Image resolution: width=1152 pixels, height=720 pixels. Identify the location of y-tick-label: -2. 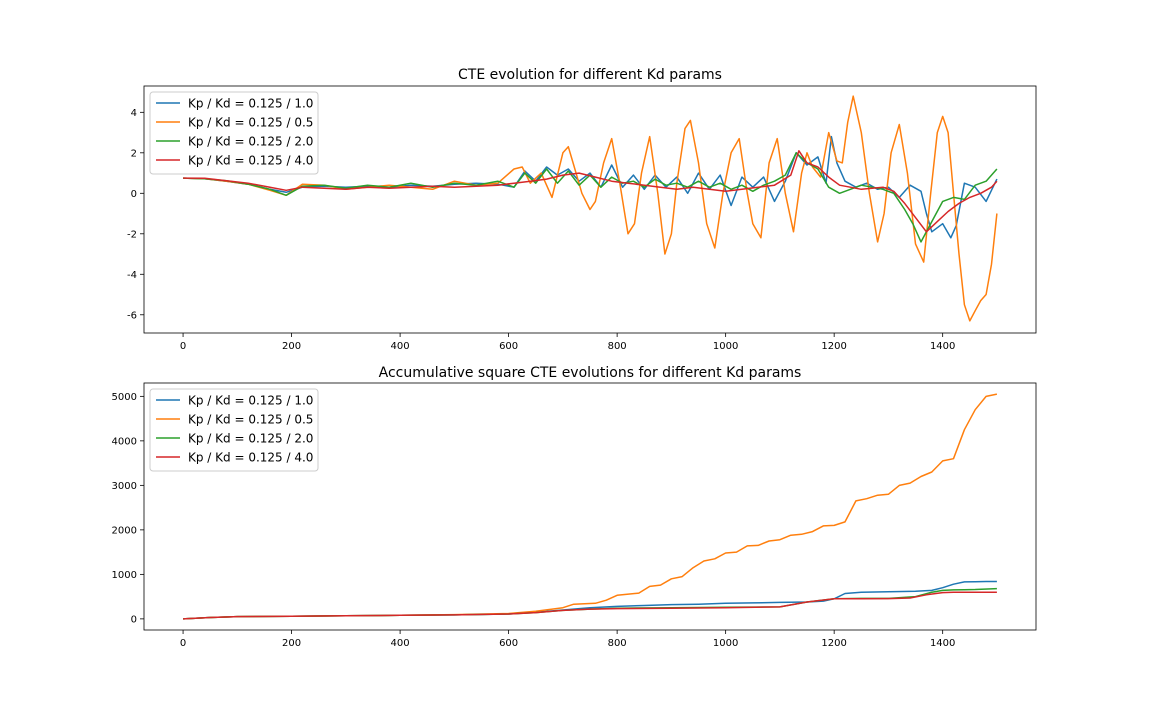
(132, 234).